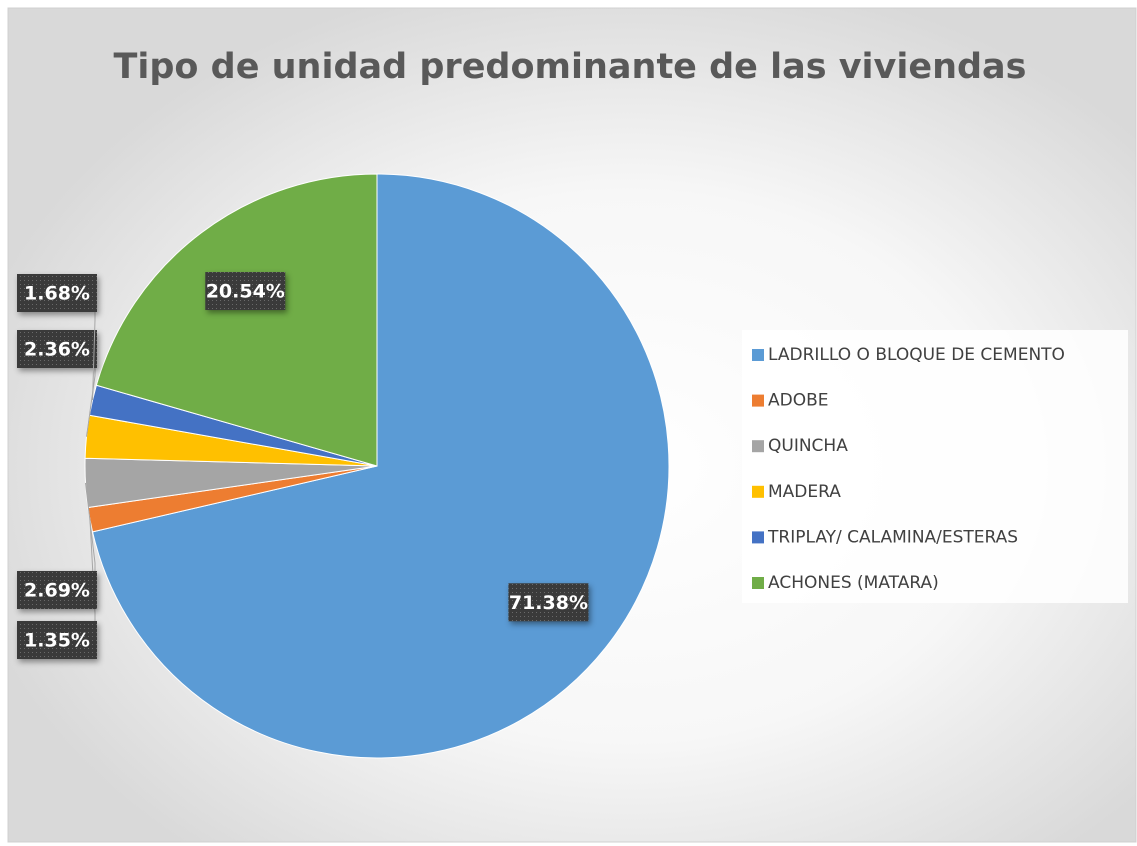  I want to click on data-label: 20.54%, so click(245, 292).